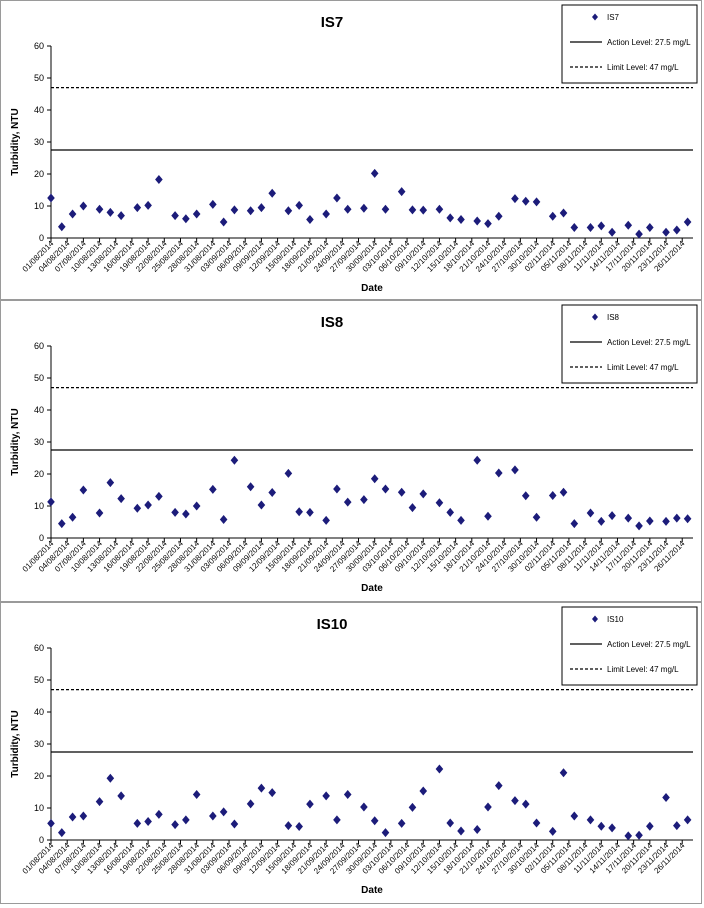 The image size is (704, 908). Describe the element at coordinates (332, 322) in the screenshot. I see `chart-title: IS8` at that location.